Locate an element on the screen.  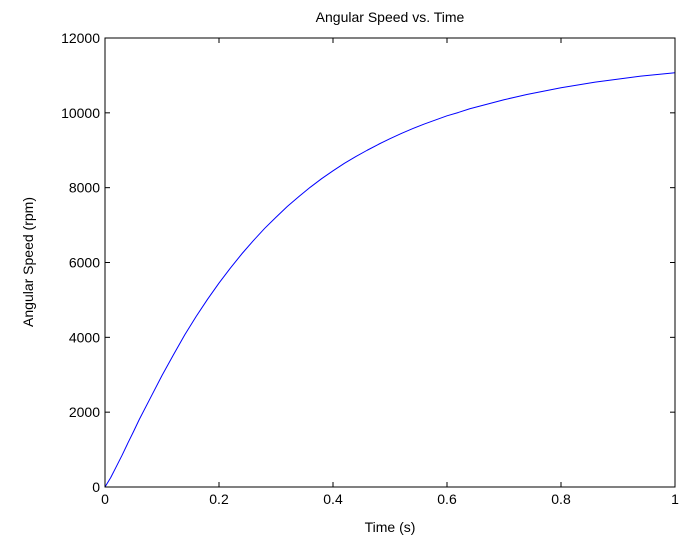
y-tick-label: 6000 is located at coordinates (84, 263).